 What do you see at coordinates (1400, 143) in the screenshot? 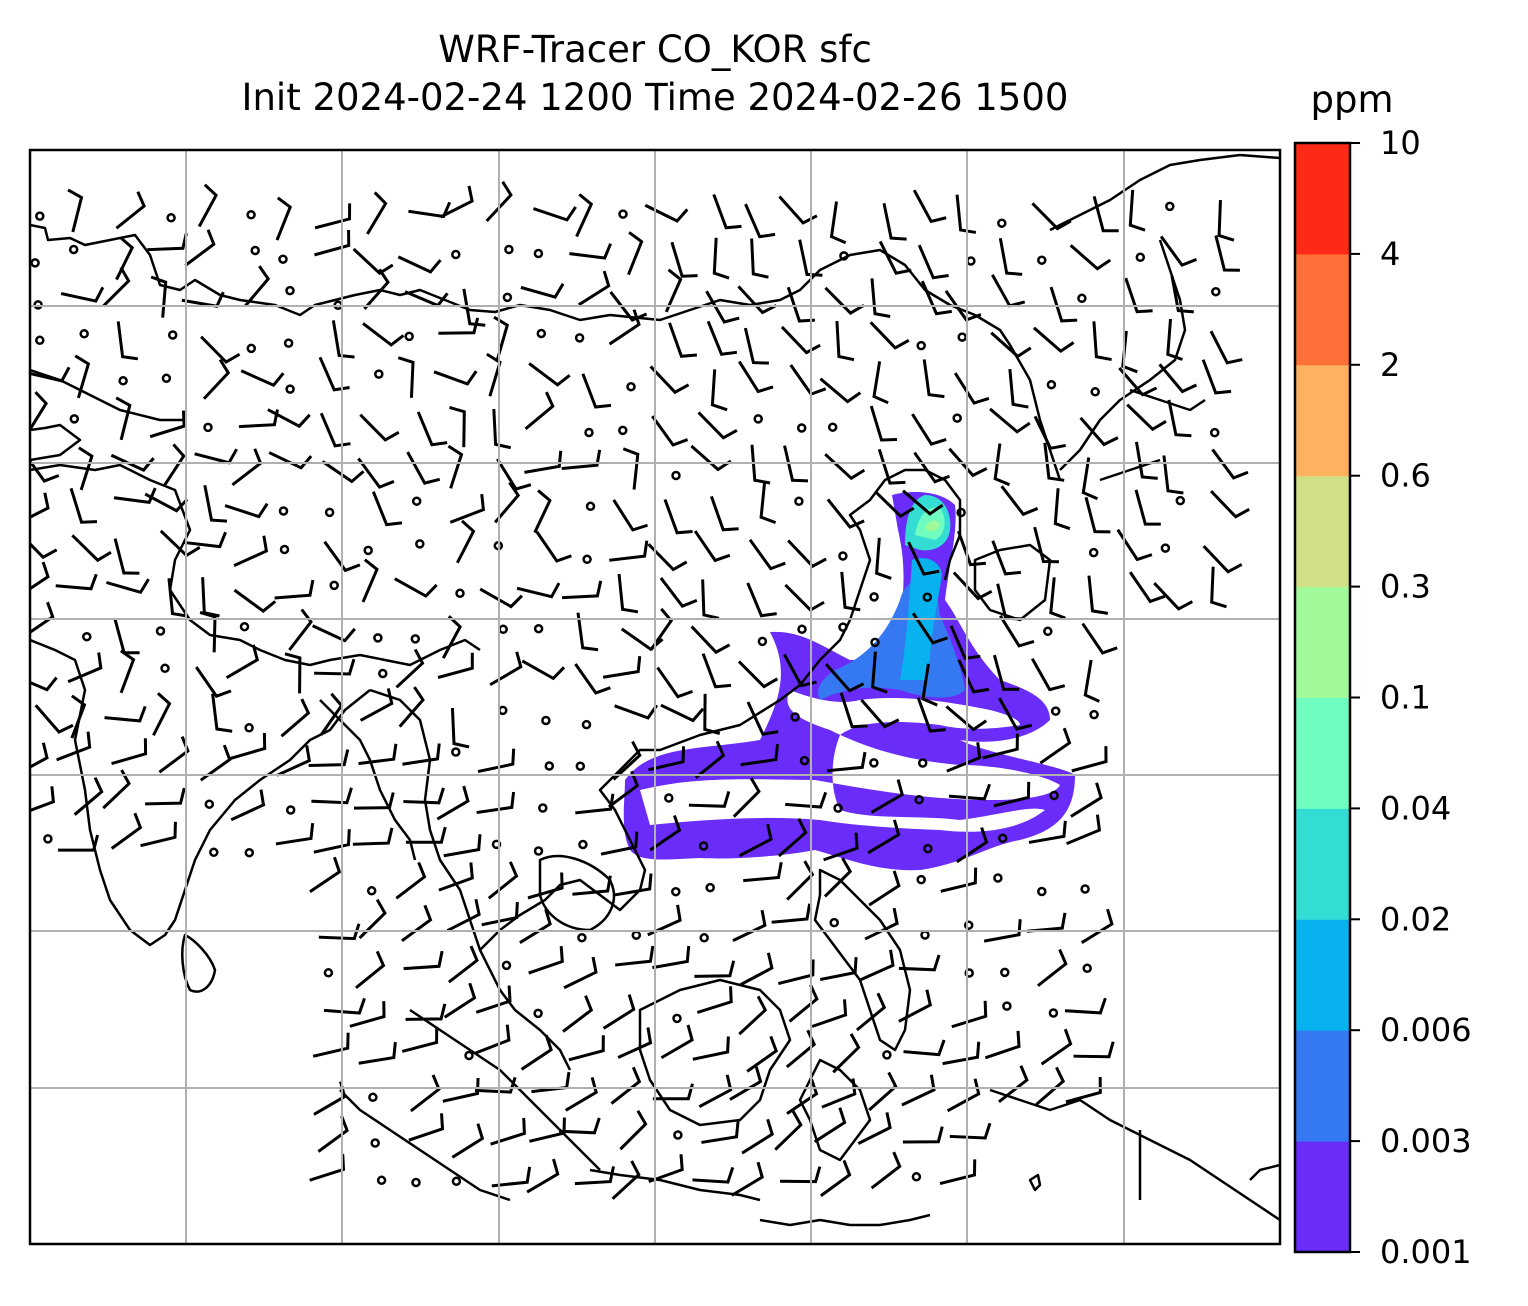
I see `colorbar-tick-label: 10` at bounding box center [1400, 143].